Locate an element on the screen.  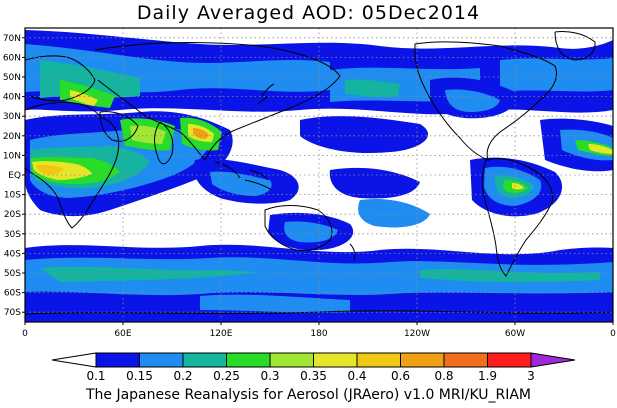
lat-label: 20N is located at coordinates (12, 137).